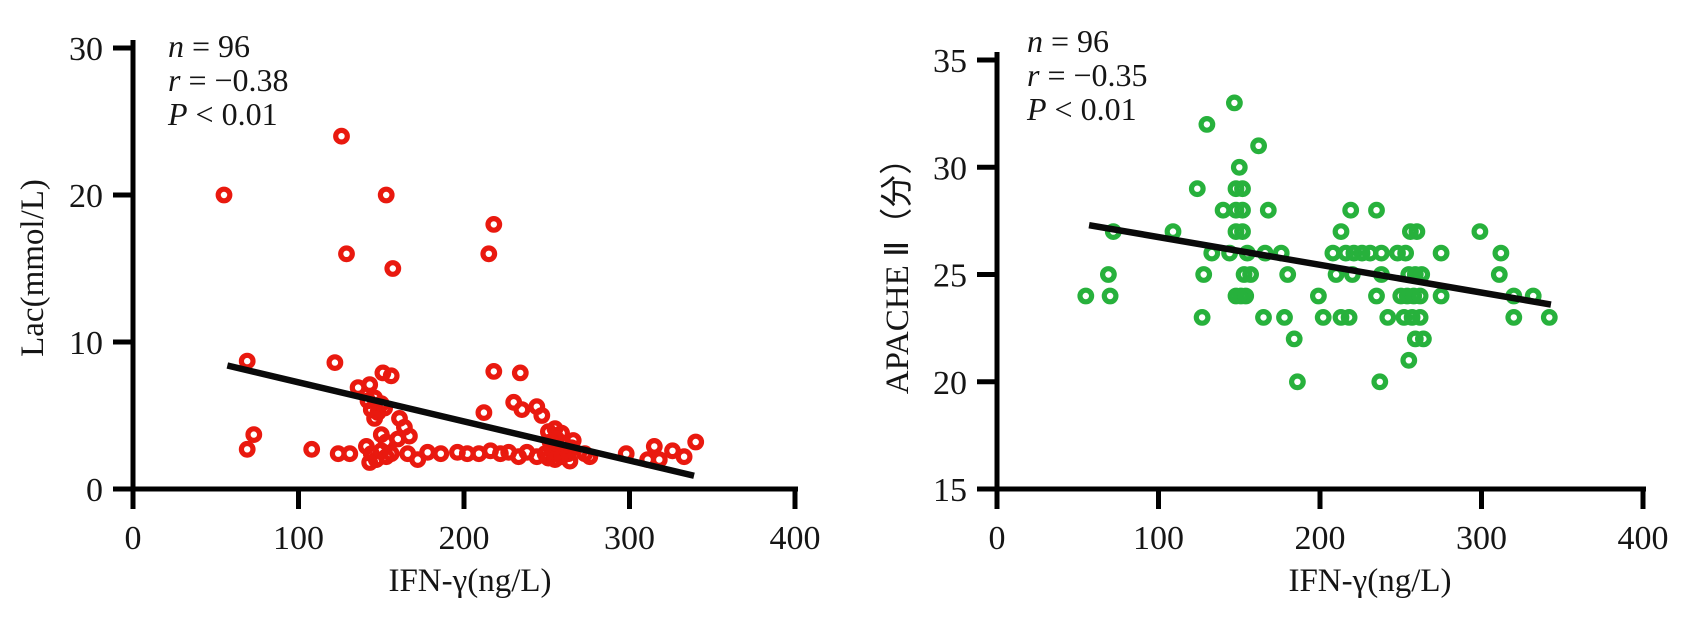  I want to click on annotation: n = 96, so click(1068, 41).